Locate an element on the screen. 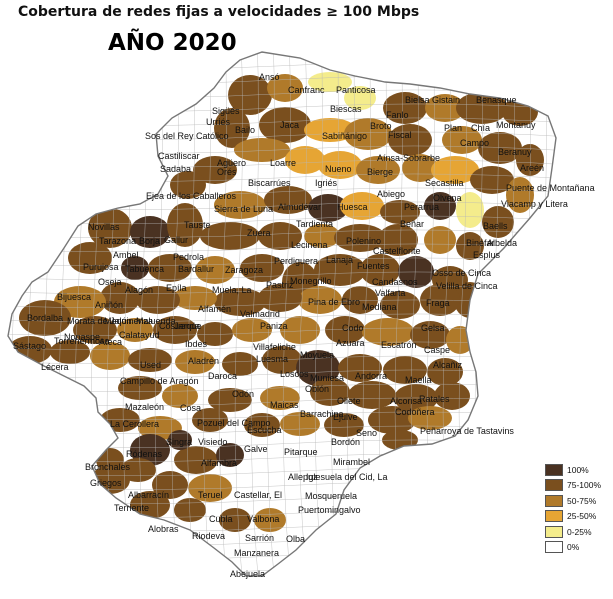 Image resolution: width=613 pixels, height=599 pixels. place-label: Sarrión is located at coordinates (259, 538).